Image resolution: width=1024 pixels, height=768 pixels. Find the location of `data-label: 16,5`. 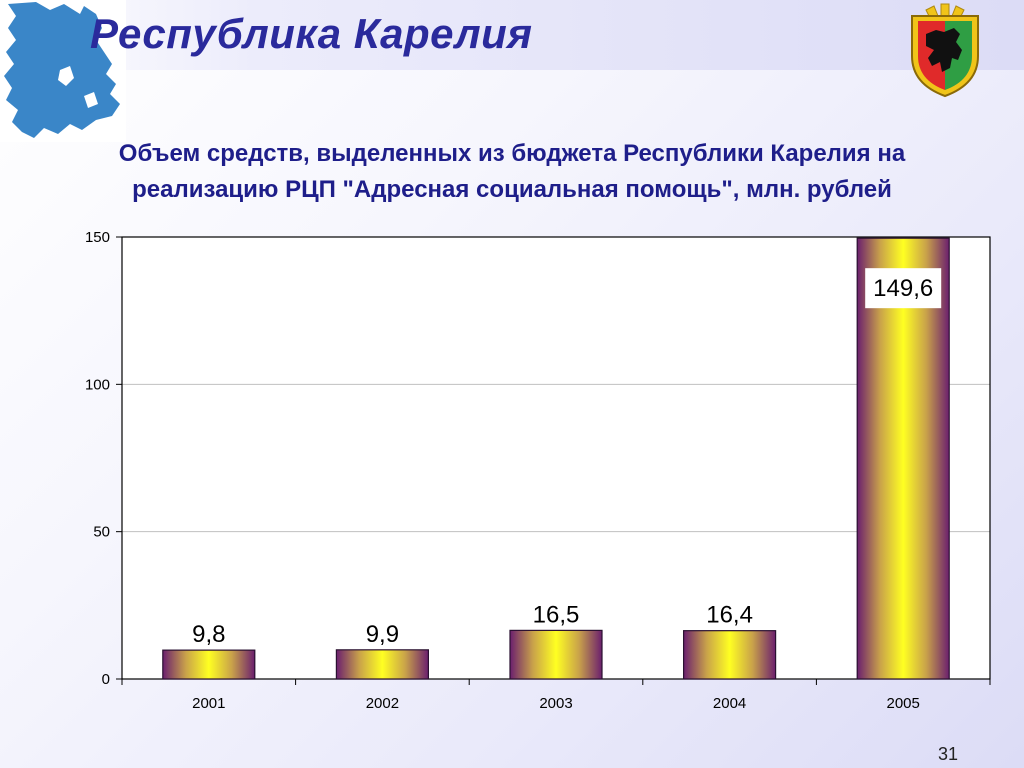

data-label: 16,5 is located at coordinates (556, 614).